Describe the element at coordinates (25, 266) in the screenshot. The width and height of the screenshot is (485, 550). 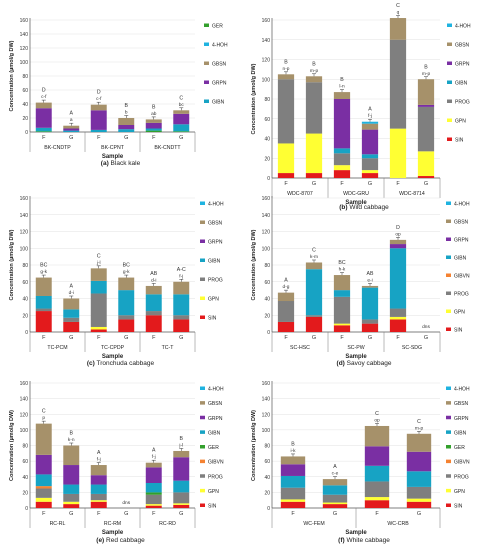
I see `panel-c-y-tick-label: 80` at that location.